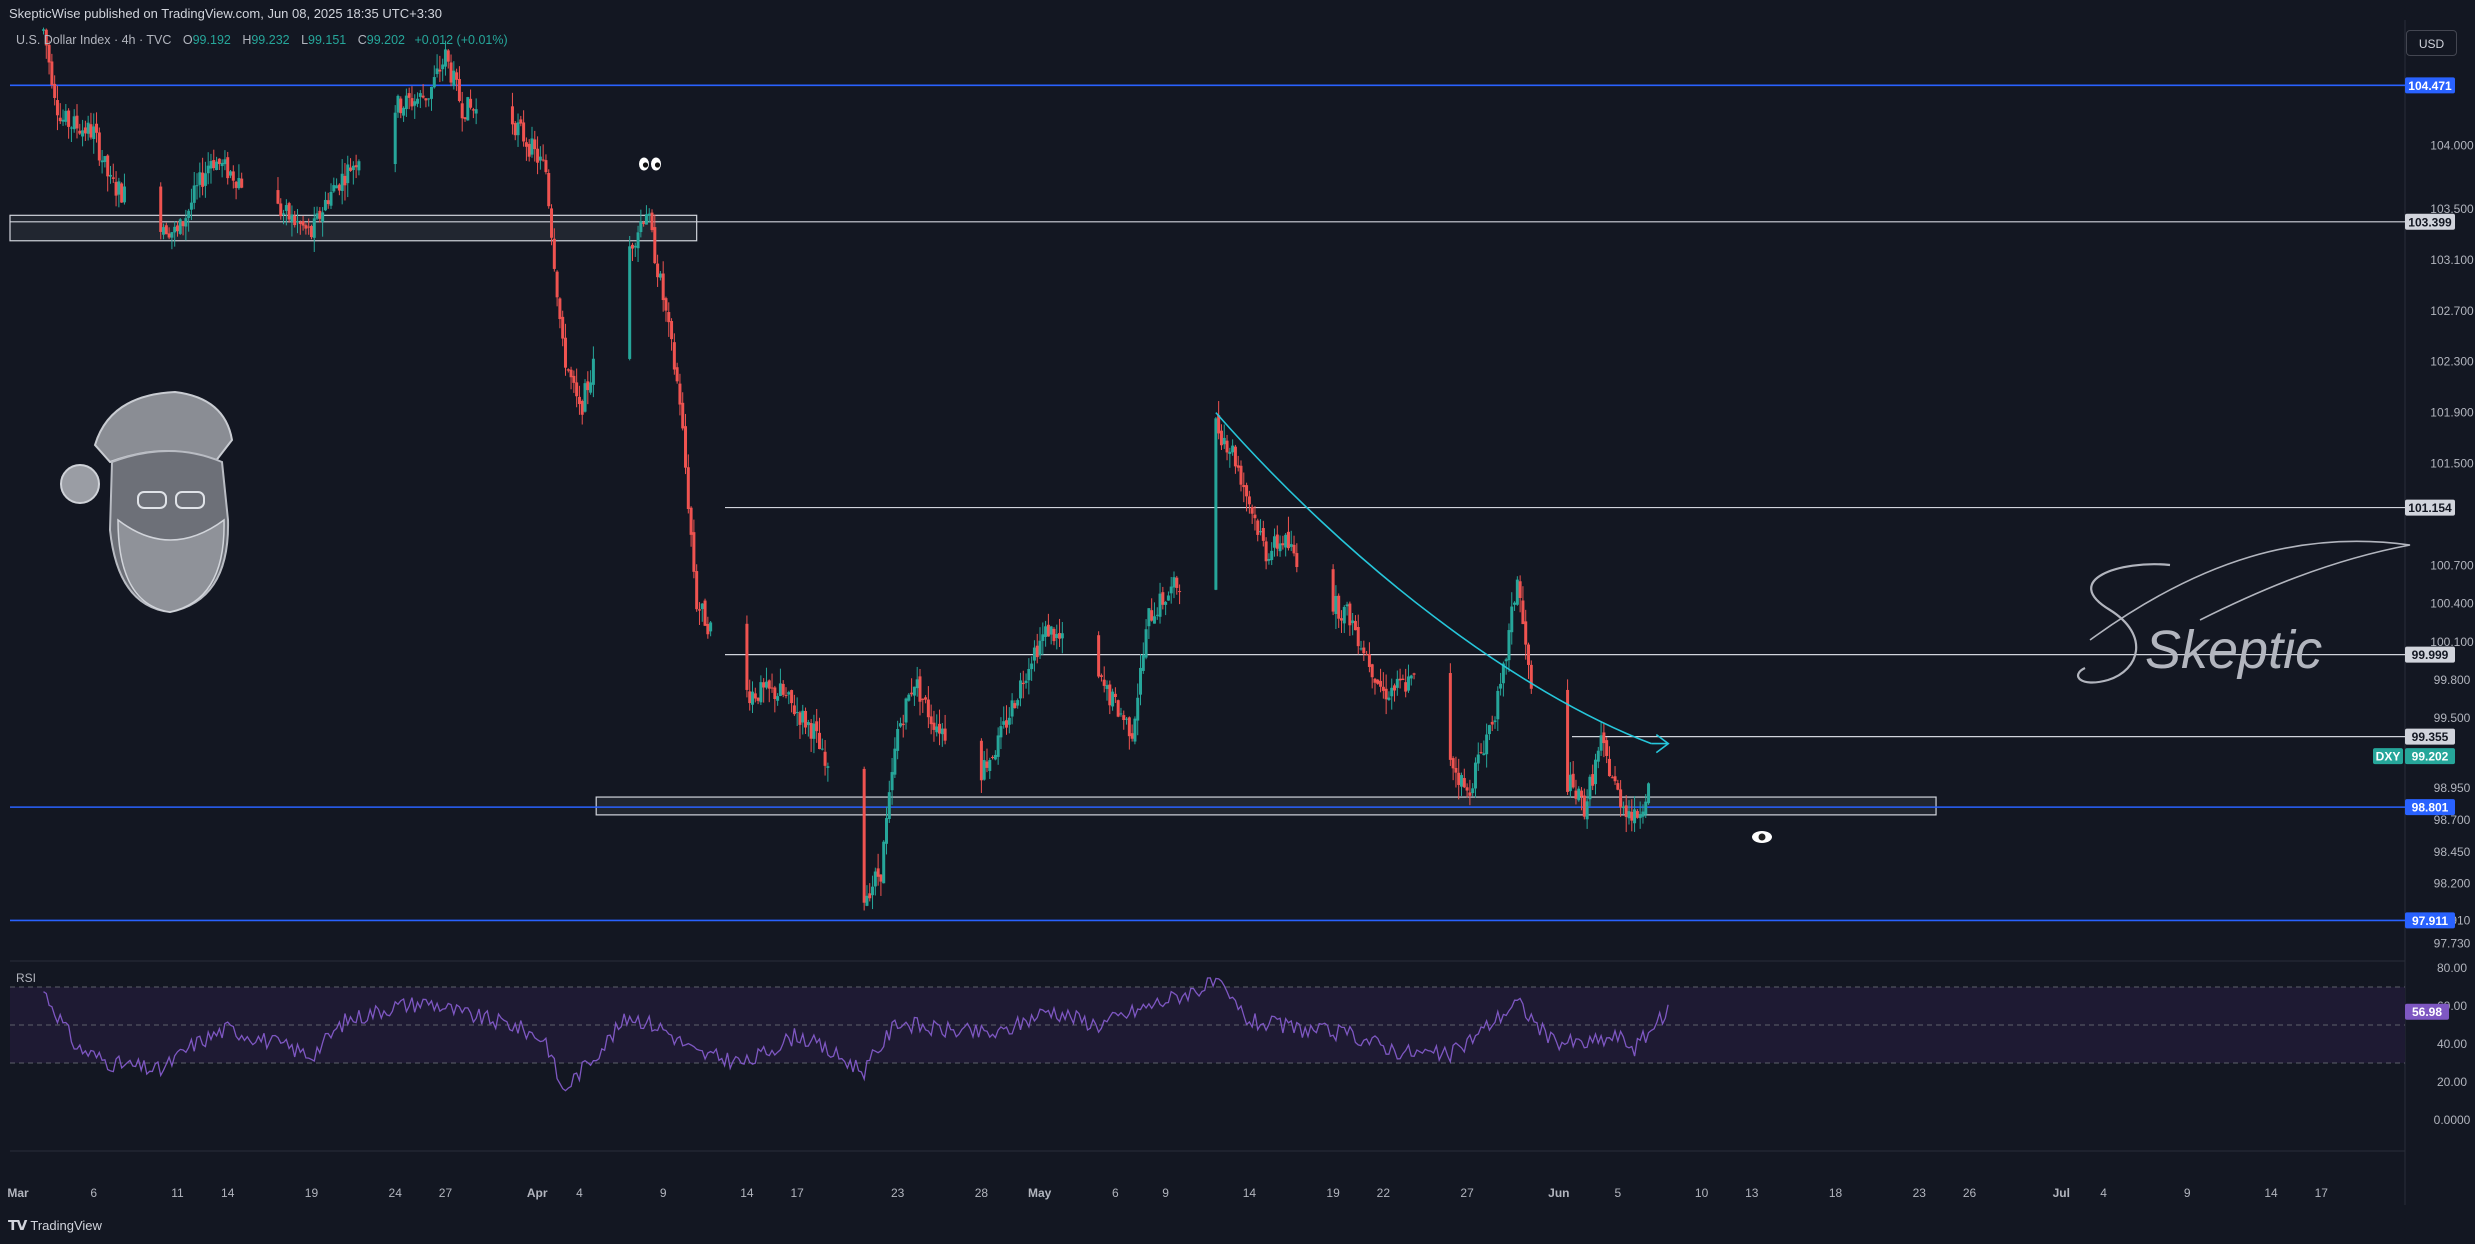 Image resolution: width=2475 pixels, height=1244 pixels. Describe the element at coordinates (2244, 612) in the screenshot. I see `signature-logo: Skeptic` at that location.